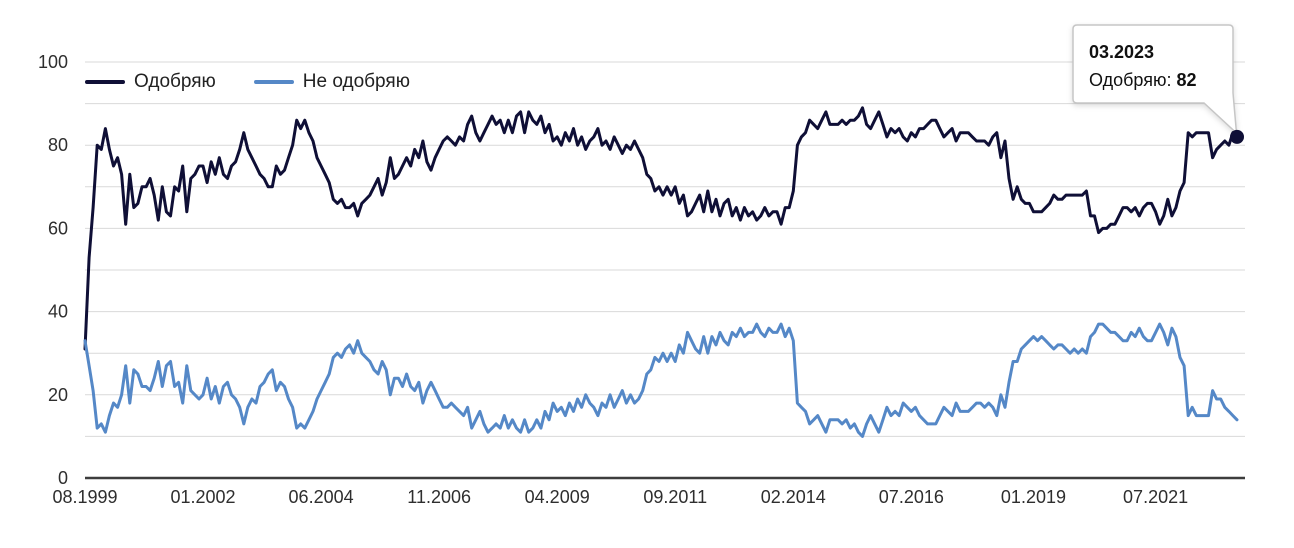 The image size is (1294, 548). Describe the element at coordinates (53, 62) in the screenshot. I see `svg-text: 100` at that location.